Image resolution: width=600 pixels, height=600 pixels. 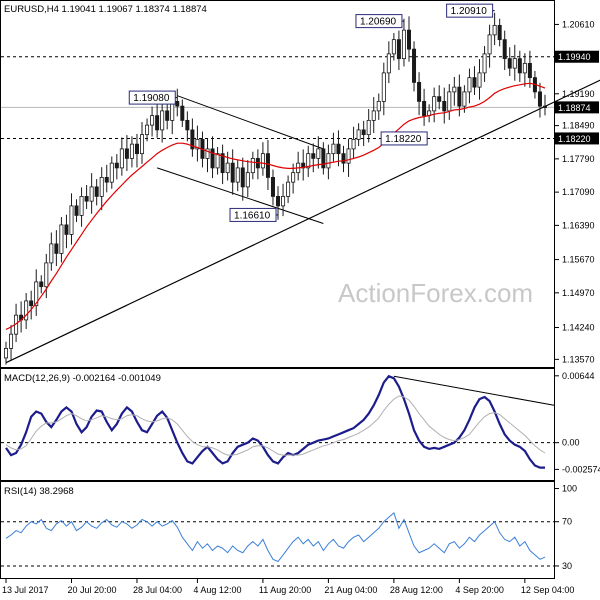 I want to click on rsi-line, so click(x=275, y=537).